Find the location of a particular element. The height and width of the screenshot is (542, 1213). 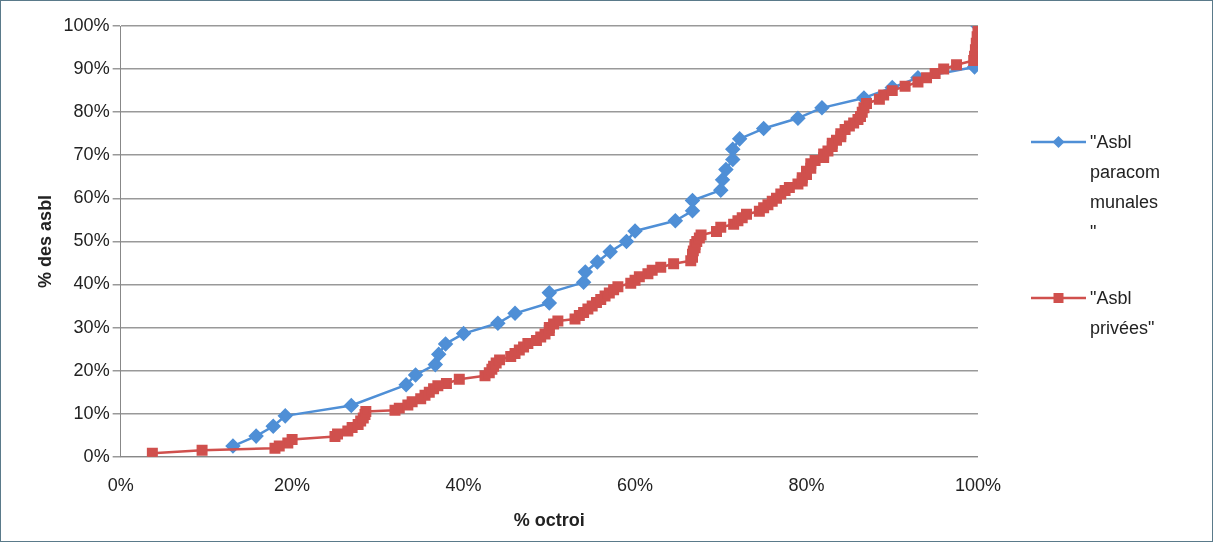

x-tick-label: 20% is located at coordinates (292, 484).